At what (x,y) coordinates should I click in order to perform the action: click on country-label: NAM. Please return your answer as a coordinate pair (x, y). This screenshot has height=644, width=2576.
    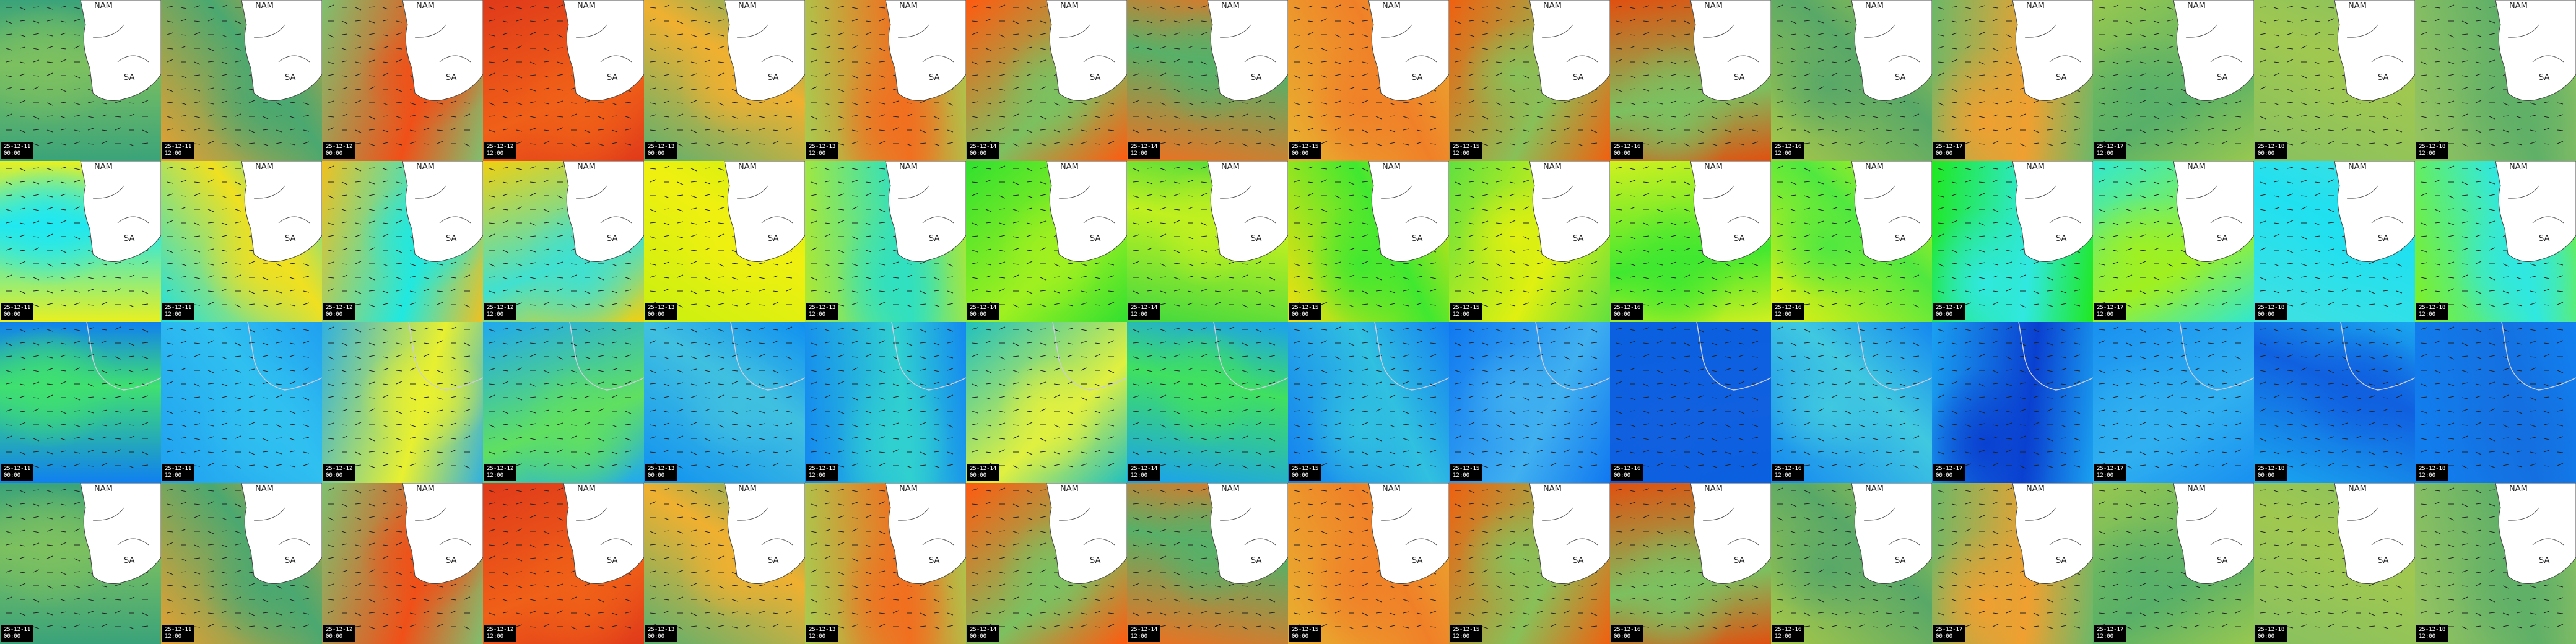
    Looking at the image, I should click on (1552, 6).